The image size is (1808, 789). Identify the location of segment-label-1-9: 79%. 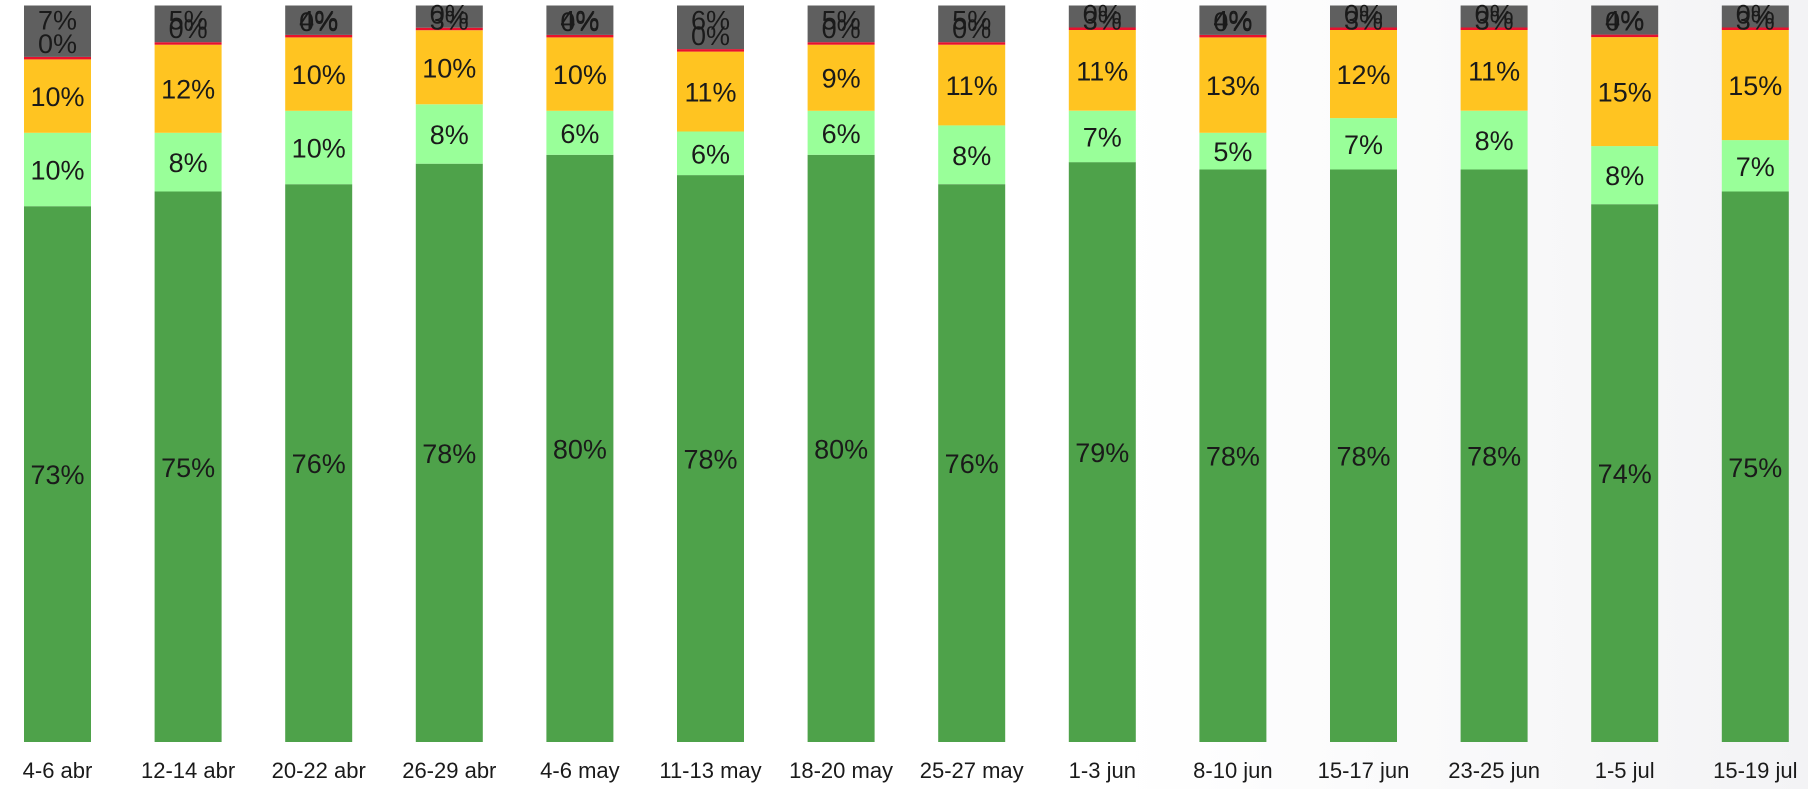
(1102, 453).